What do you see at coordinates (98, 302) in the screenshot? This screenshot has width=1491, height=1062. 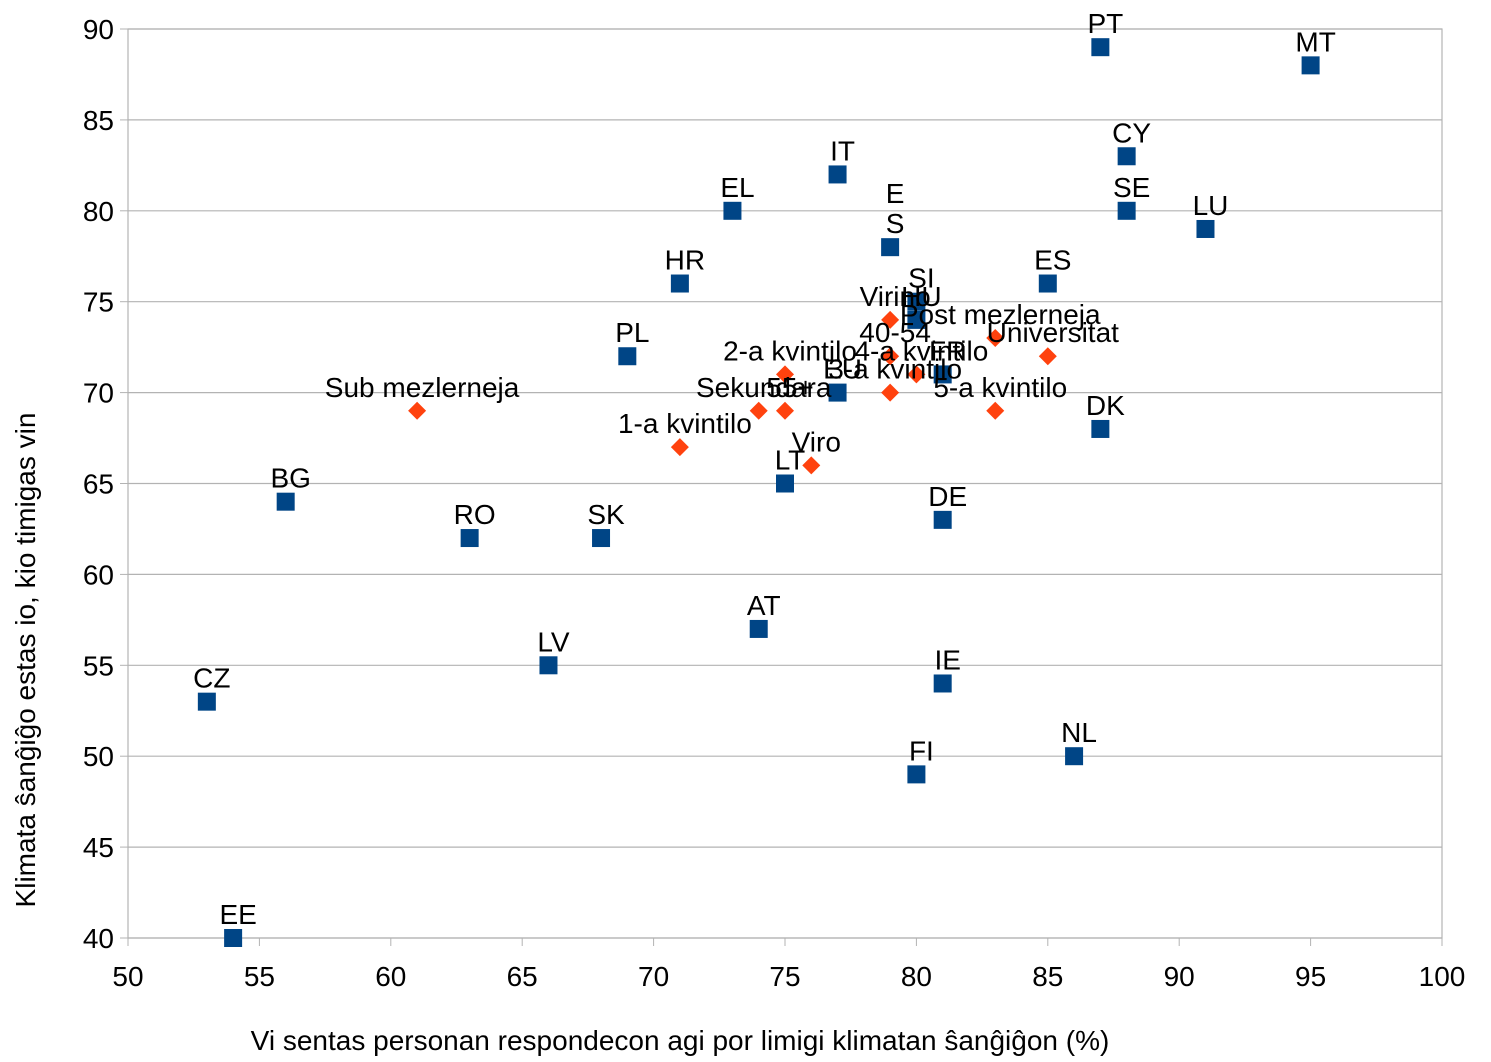 I see `y-tick-label: 75` at bounding box center [98, 302].